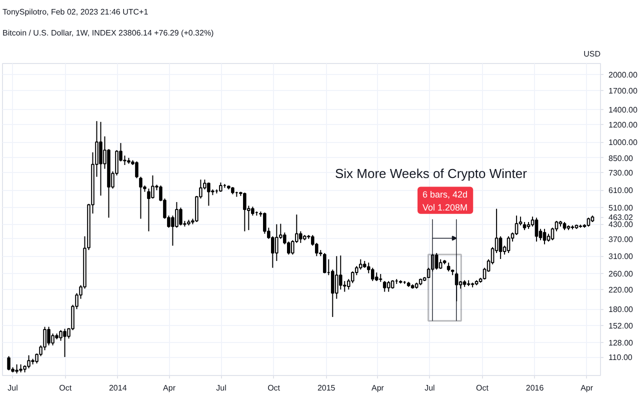  I want to click on y-tick-label: 1000.00, so click(623, 143).